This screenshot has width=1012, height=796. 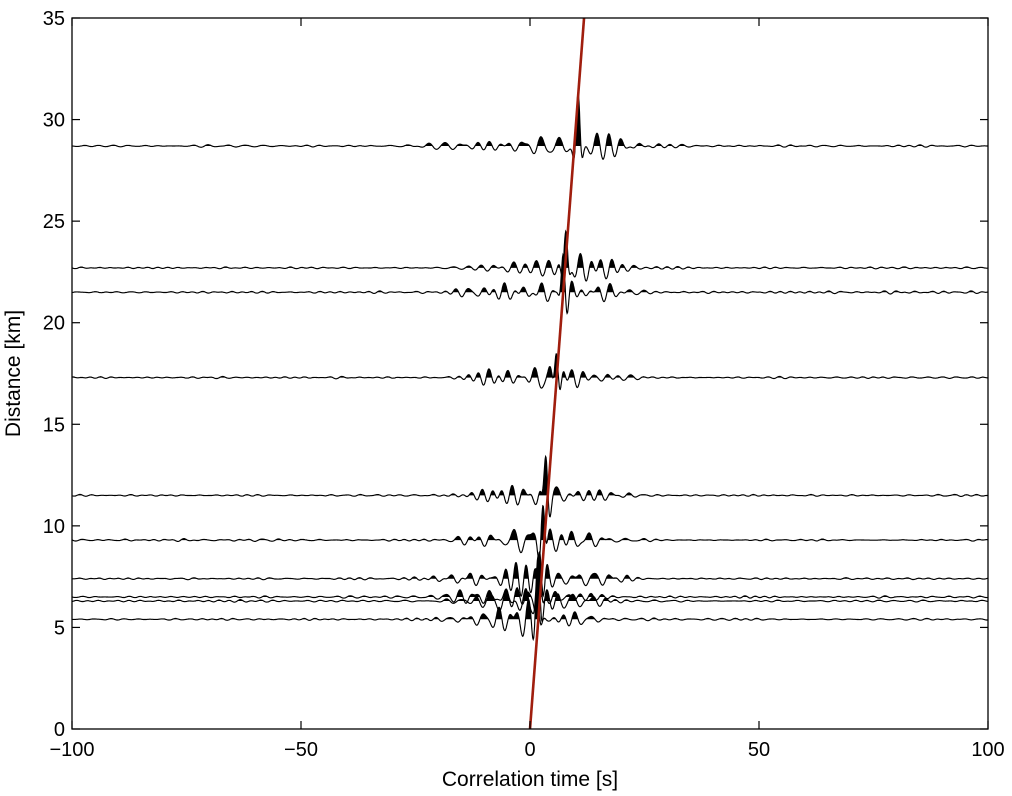 What do you see at coordinates (54, 527) in the screenshot?
I see `y-tick-label: 10` at bounding box center [54, 527].